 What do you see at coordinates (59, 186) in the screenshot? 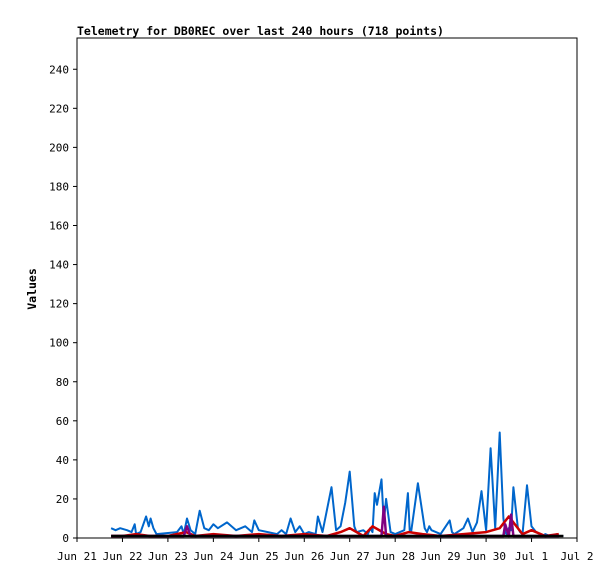
I see `y-tick-label: 180` at bounding box center [59, 186].